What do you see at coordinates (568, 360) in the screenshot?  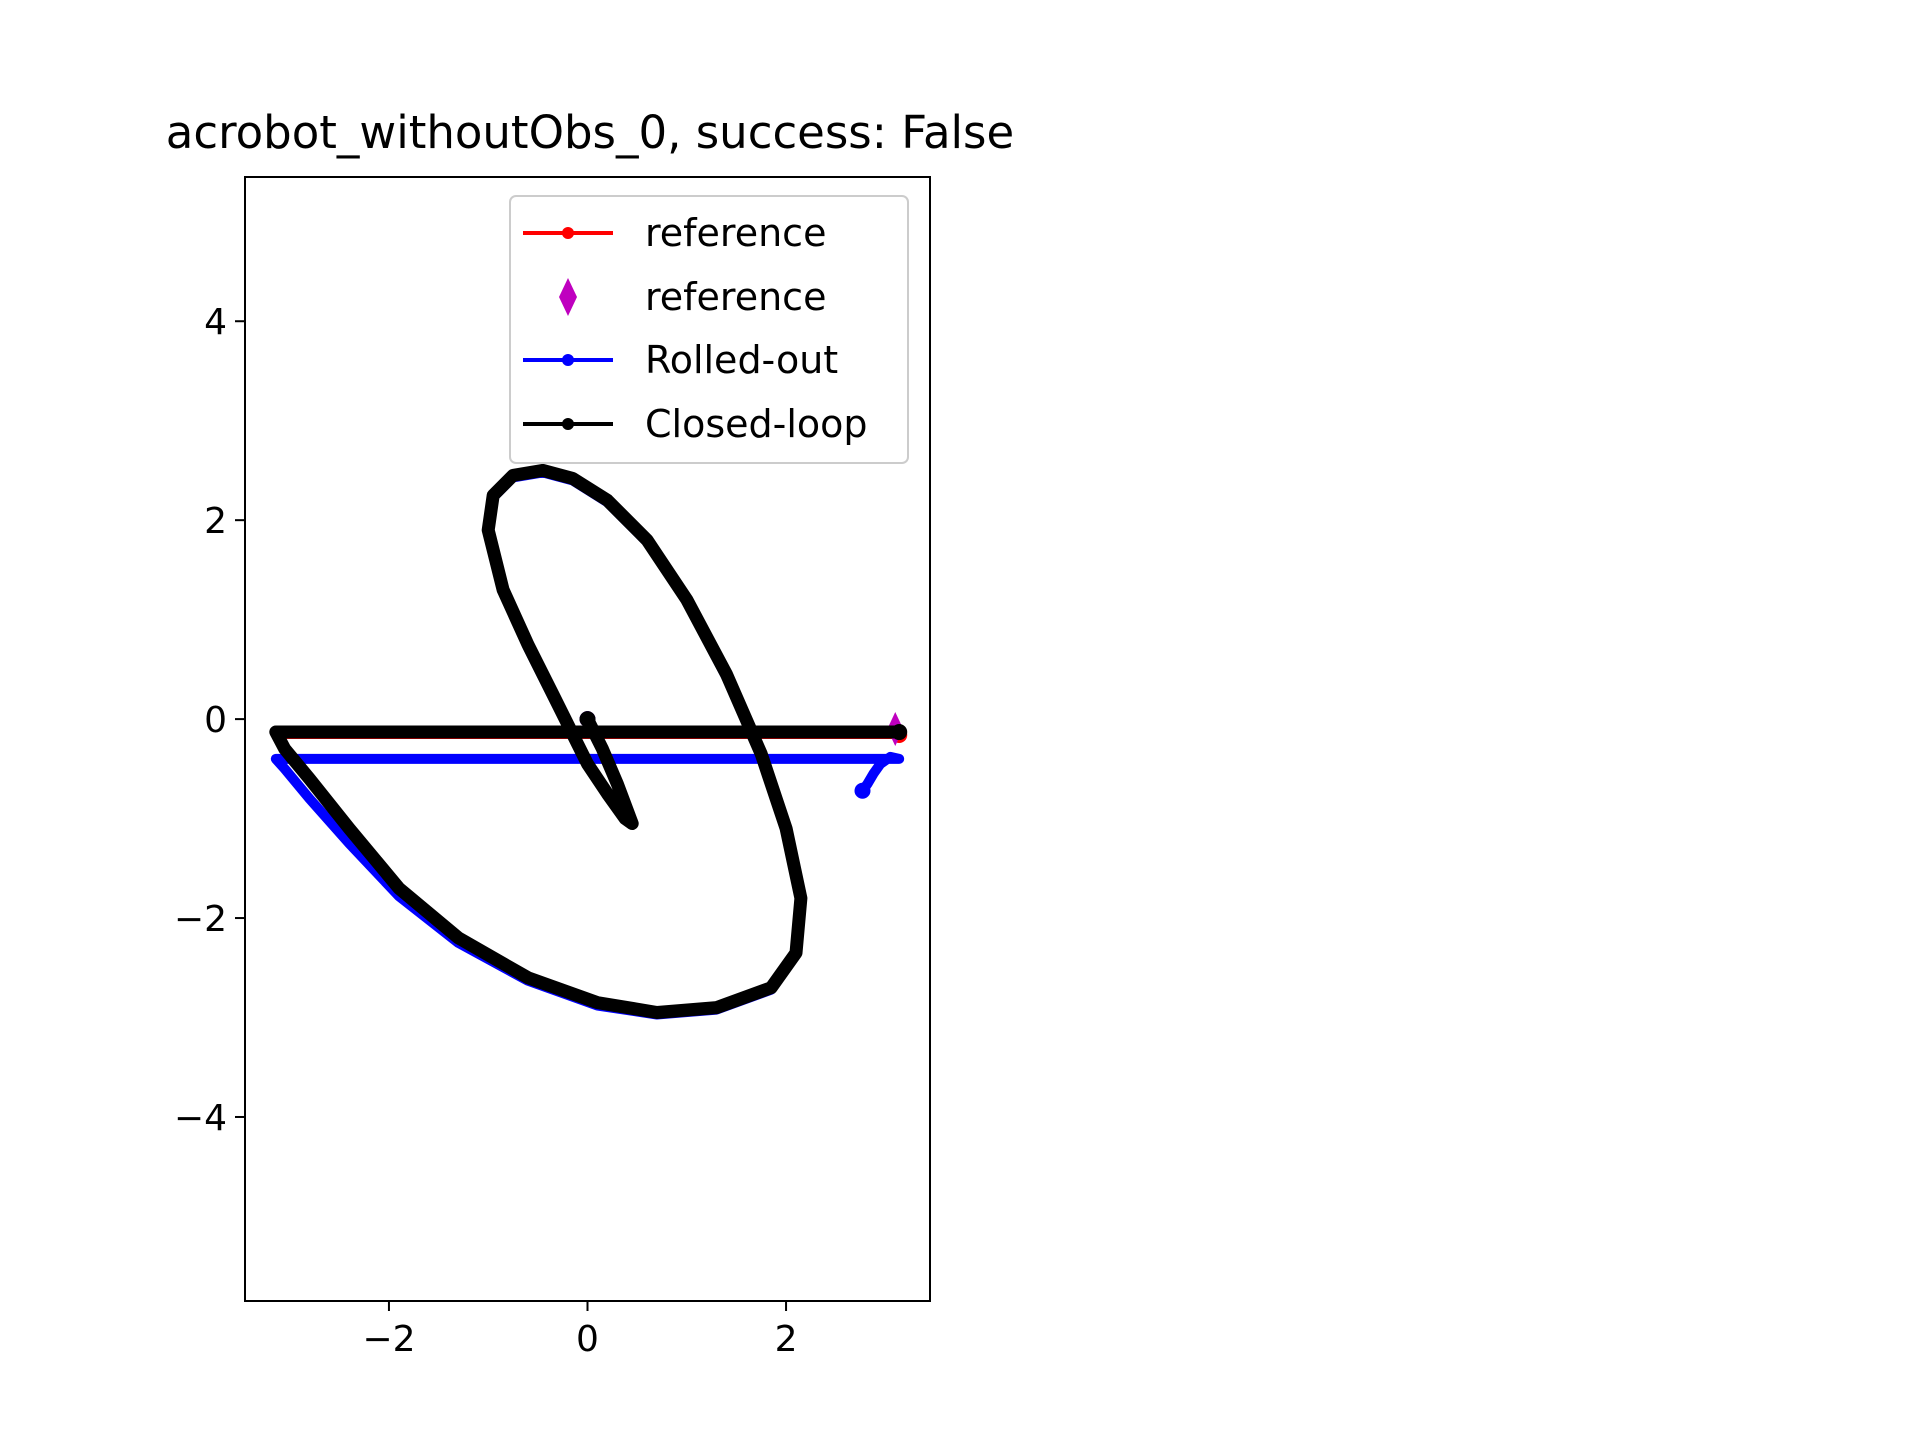 I see `legend-swatch-rolled-out-marker` at bounding box center [568, 360].